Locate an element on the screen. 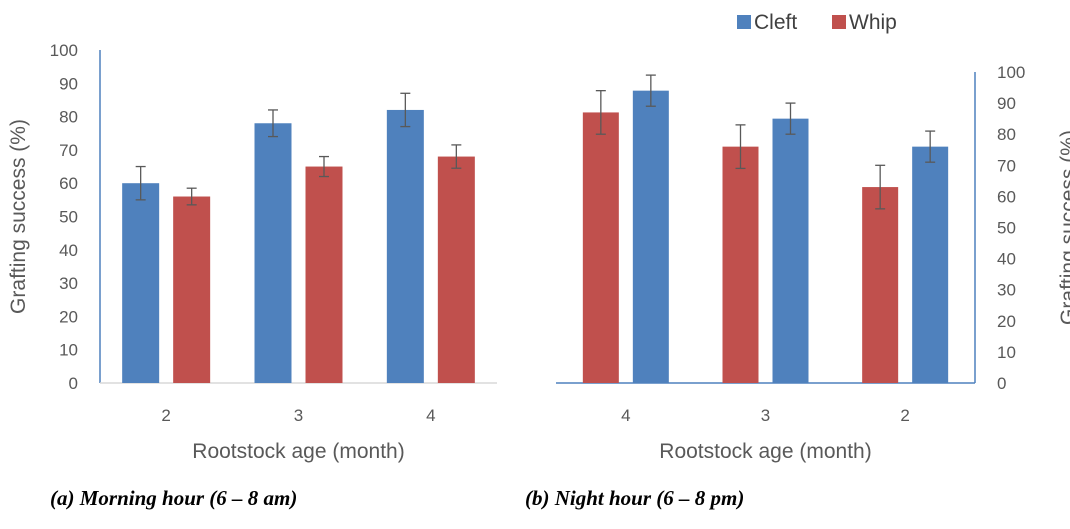 The image size is (1070, 529). caption-morning: (a) Morning hour (6 – 8 am) is located at coordinates (174, 498).